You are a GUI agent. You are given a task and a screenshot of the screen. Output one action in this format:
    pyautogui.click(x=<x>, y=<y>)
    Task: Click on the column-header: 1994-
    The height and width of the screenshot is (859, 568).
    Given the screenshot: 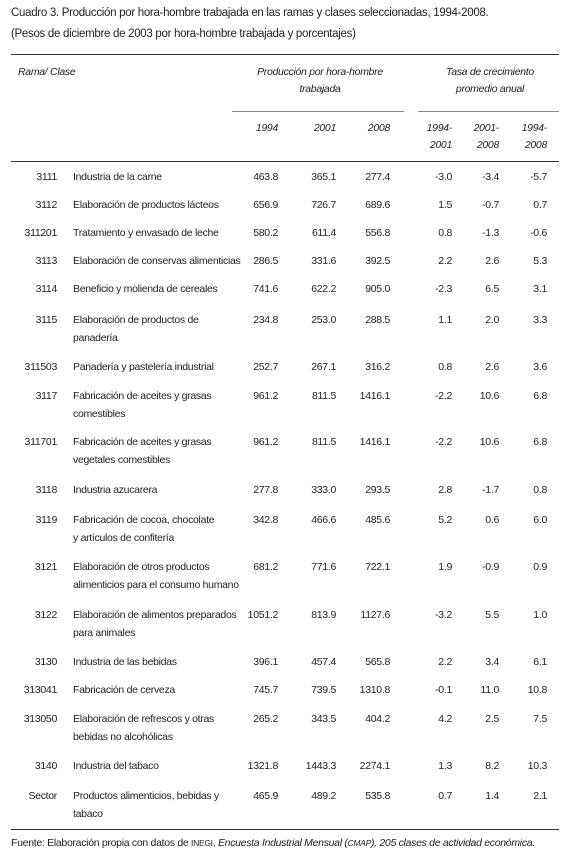 What is the action you would take?
    pyautogui.click(x=439, y=128)
    